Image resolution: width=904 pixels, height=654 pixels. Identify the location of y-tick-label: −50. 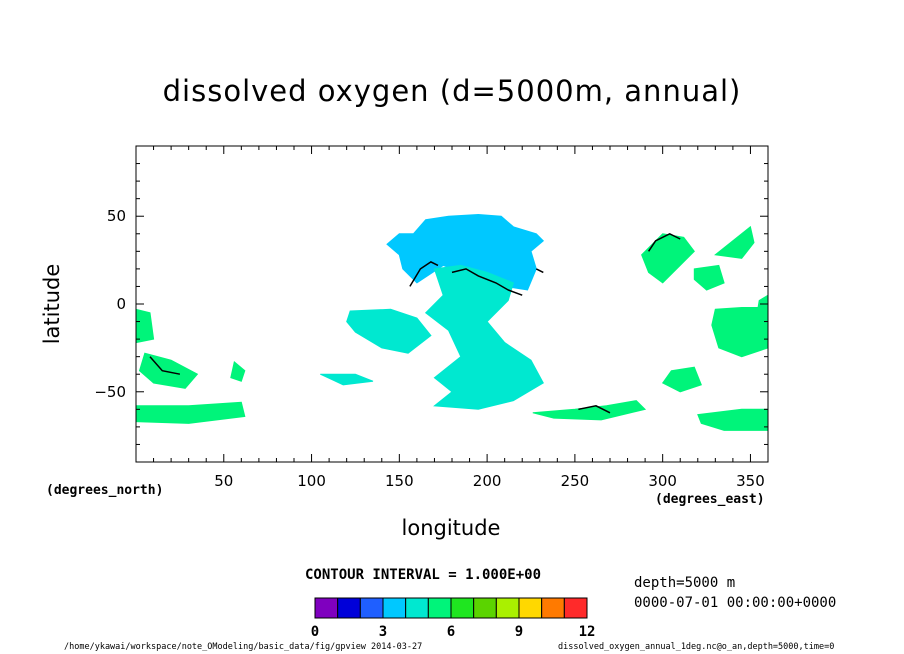
(110, 392).